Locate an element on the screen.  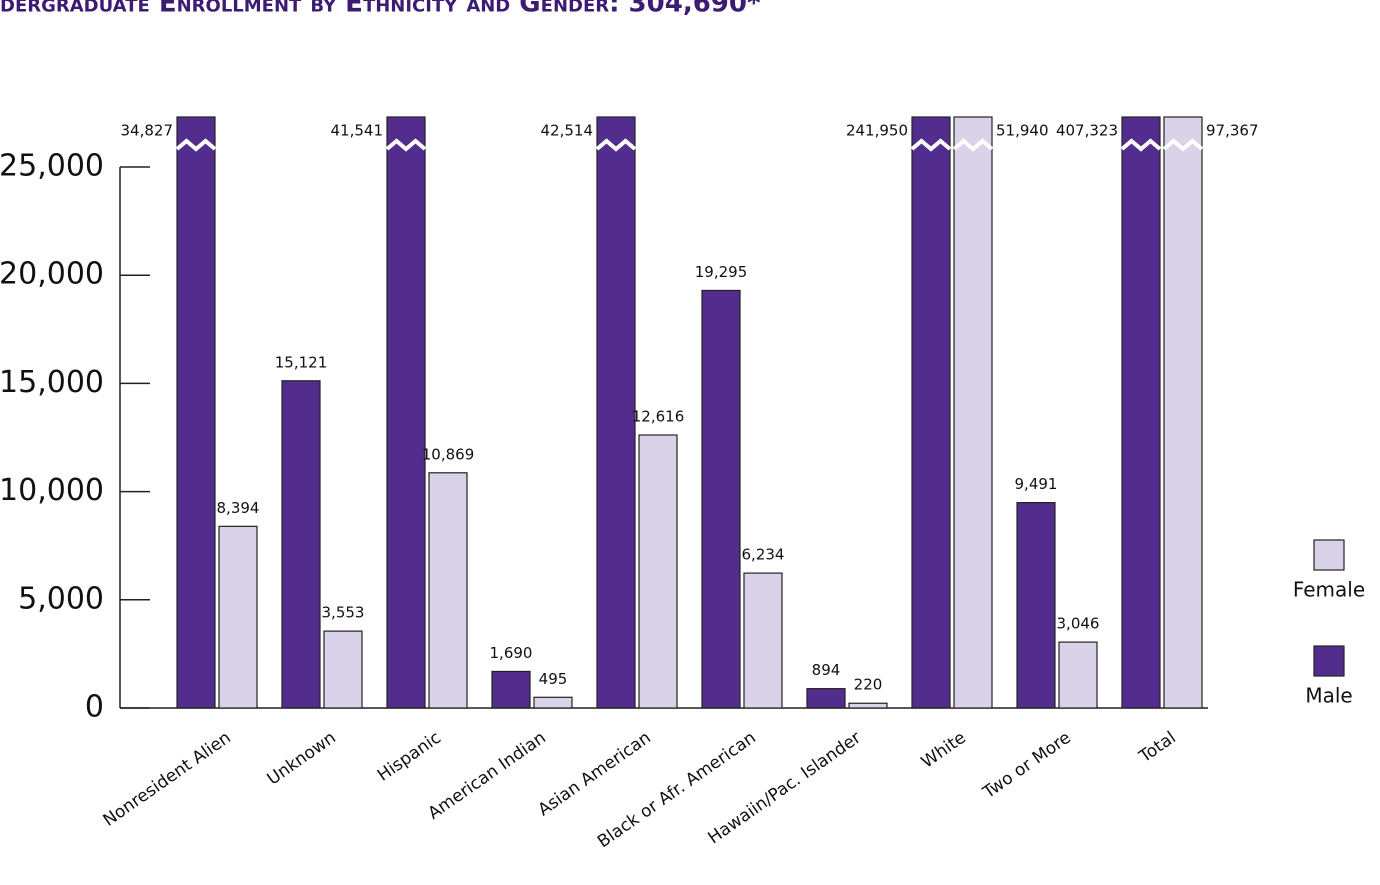
data-label: 51,940 is located at coordinates (1022, 131).